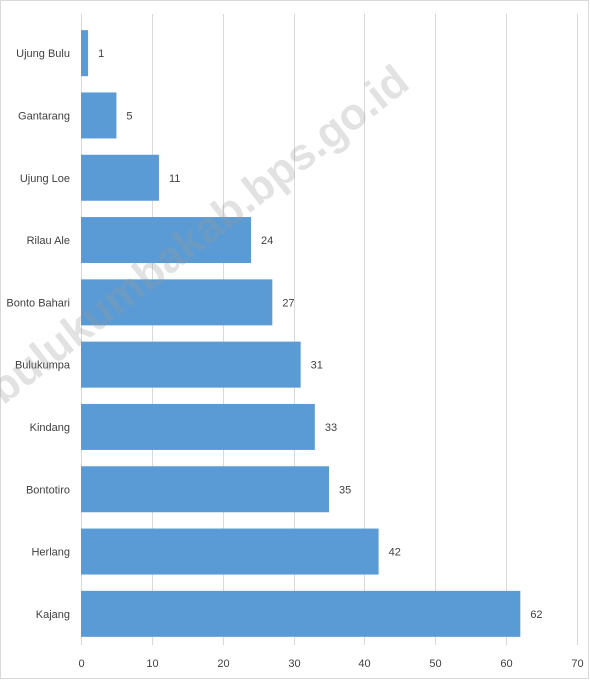 The width and height of the screenshot is (590, 680). I want to click on data-label: 33, so click(331, 428).